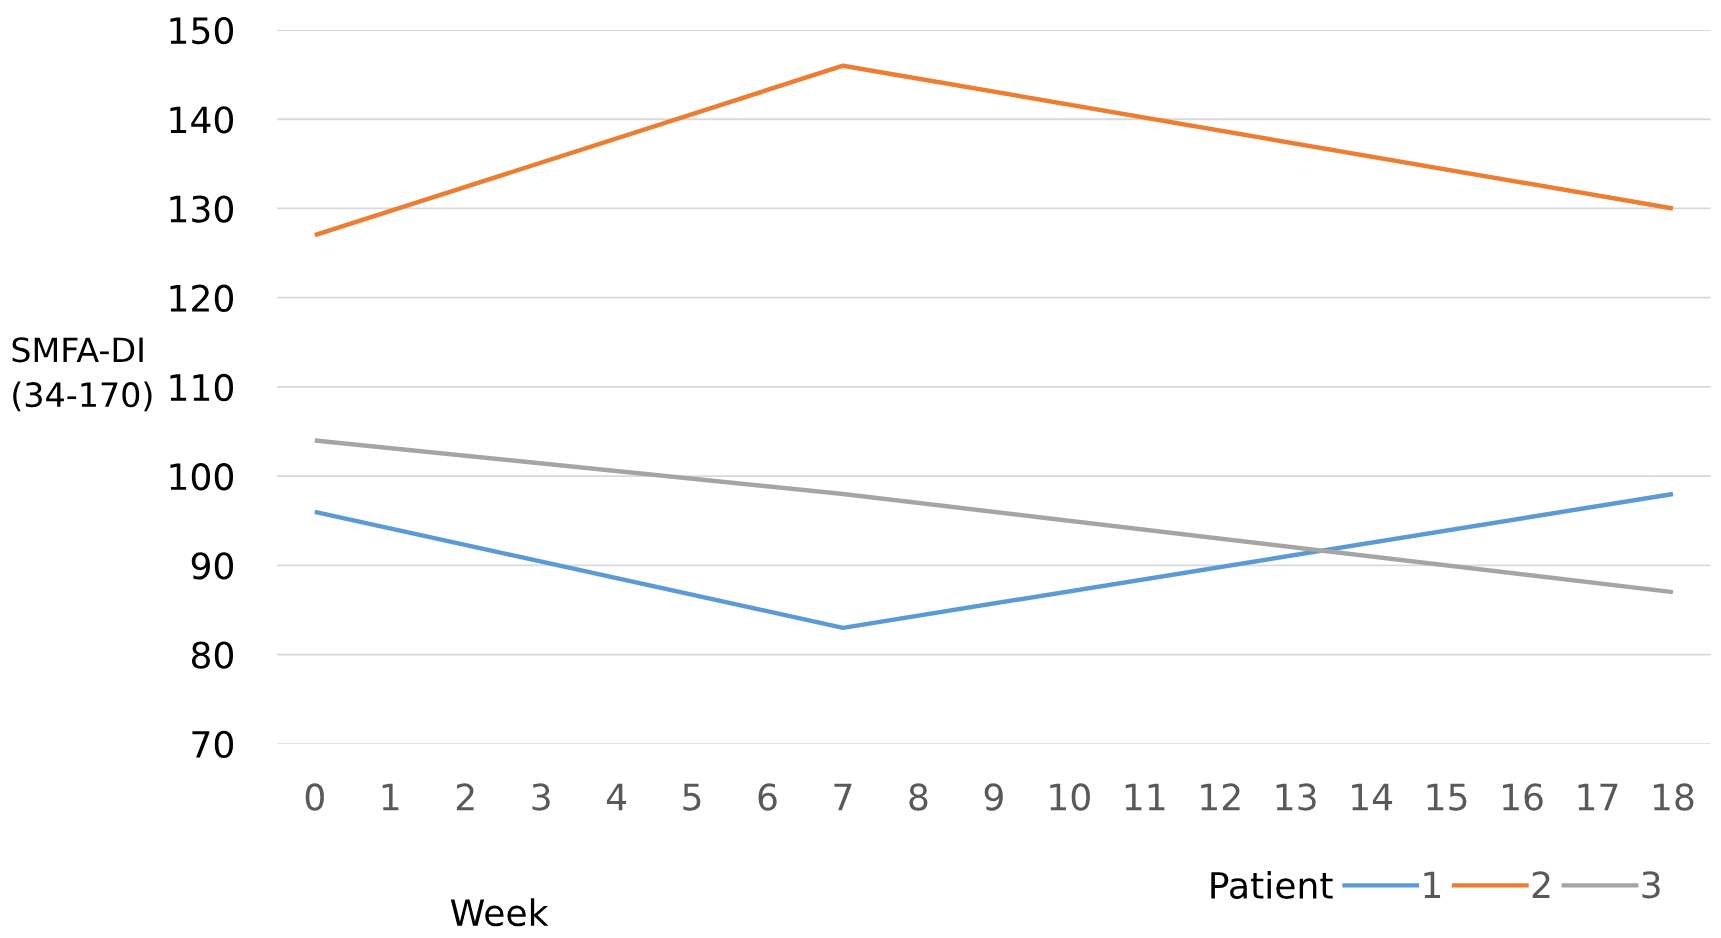 The width and height of the screenshot is (1721, 938). Describe the element at coordinates (1673, 797) in the screenshot. I see `x-tick-label: 18` at that location.